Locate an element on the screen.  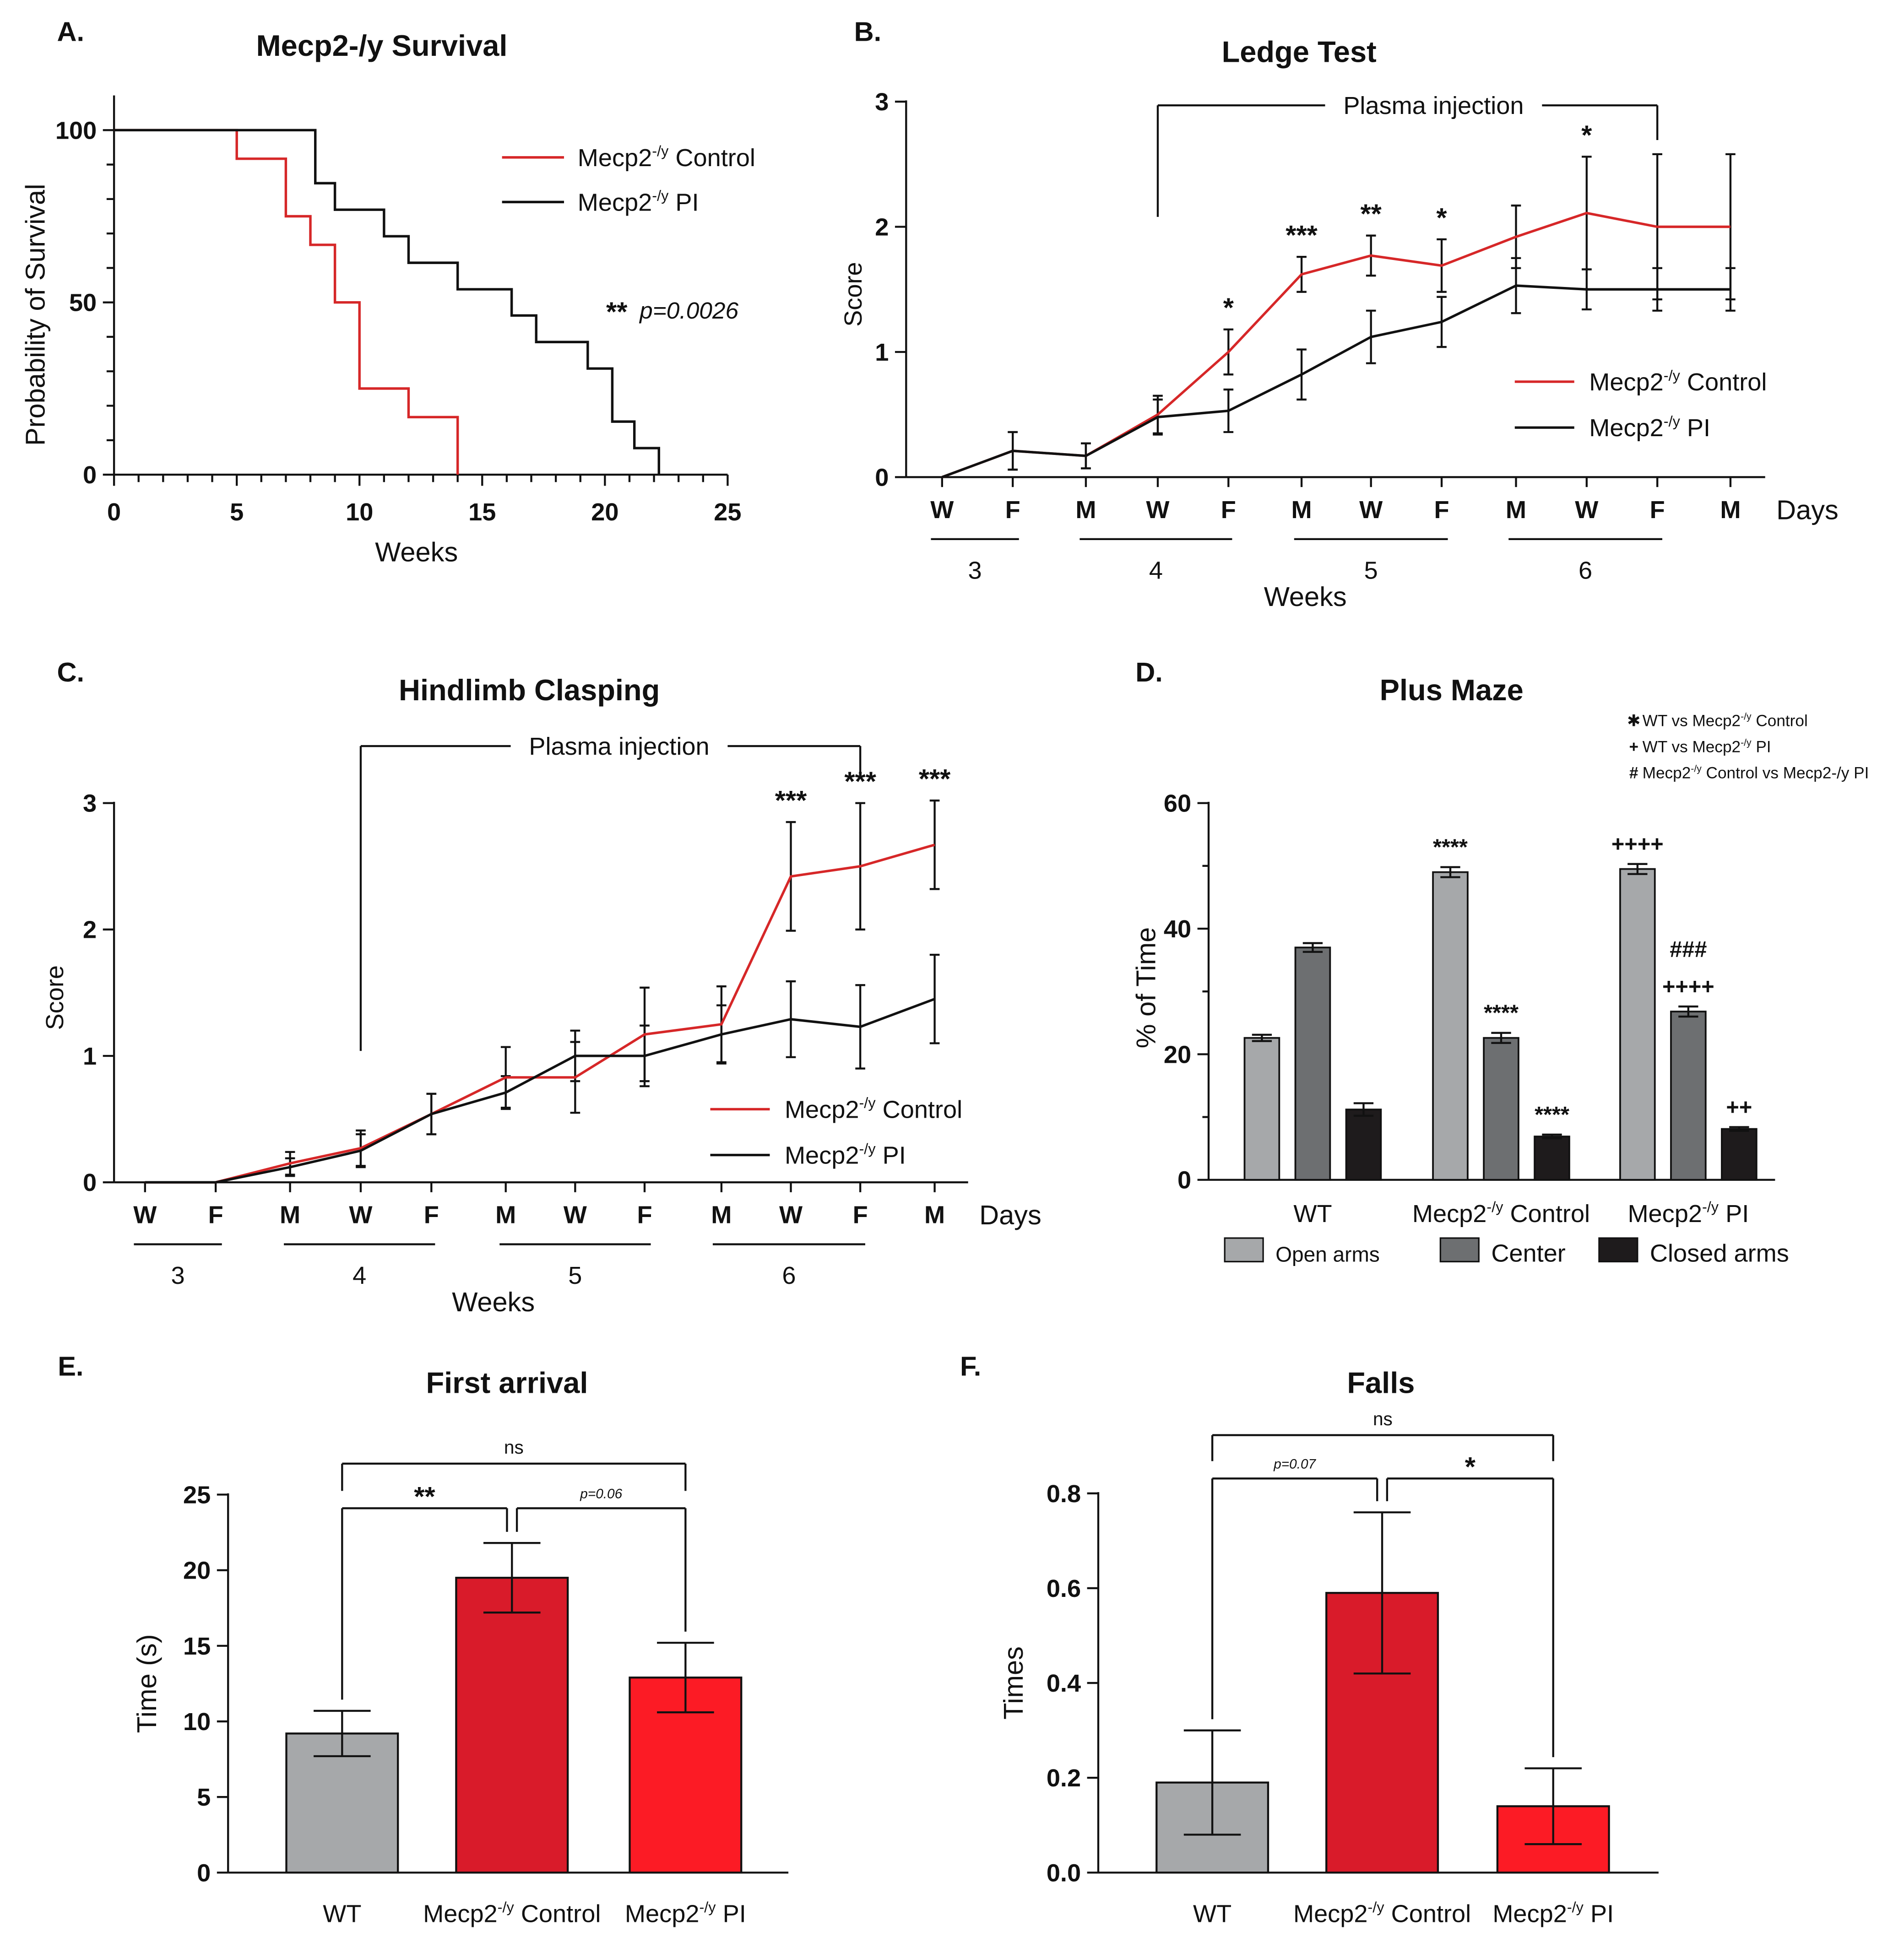
survival-curve-pi is located at coordinates (387, 302).